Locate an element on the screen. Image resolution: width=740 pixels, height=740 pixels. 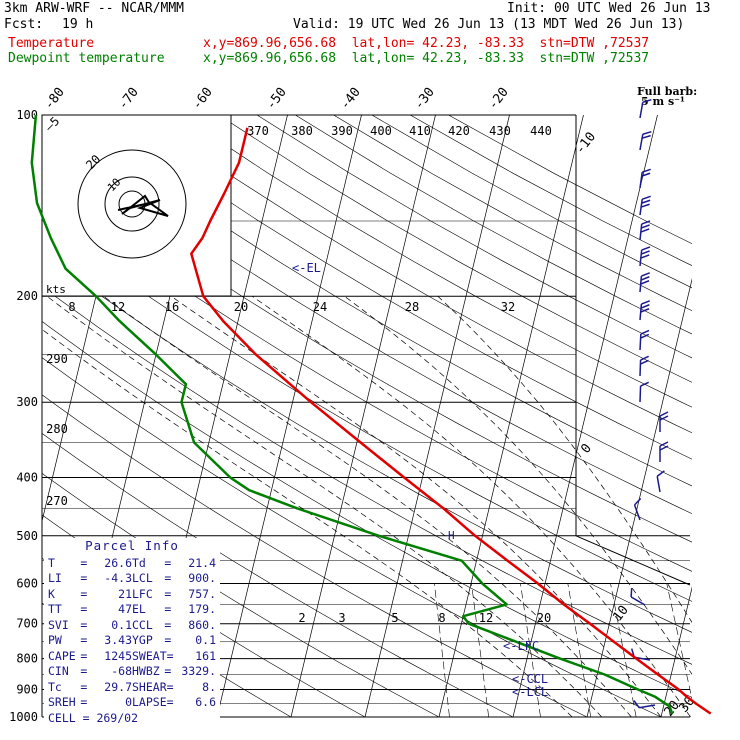
dry-adiabat is located at coordinates (512, 213).